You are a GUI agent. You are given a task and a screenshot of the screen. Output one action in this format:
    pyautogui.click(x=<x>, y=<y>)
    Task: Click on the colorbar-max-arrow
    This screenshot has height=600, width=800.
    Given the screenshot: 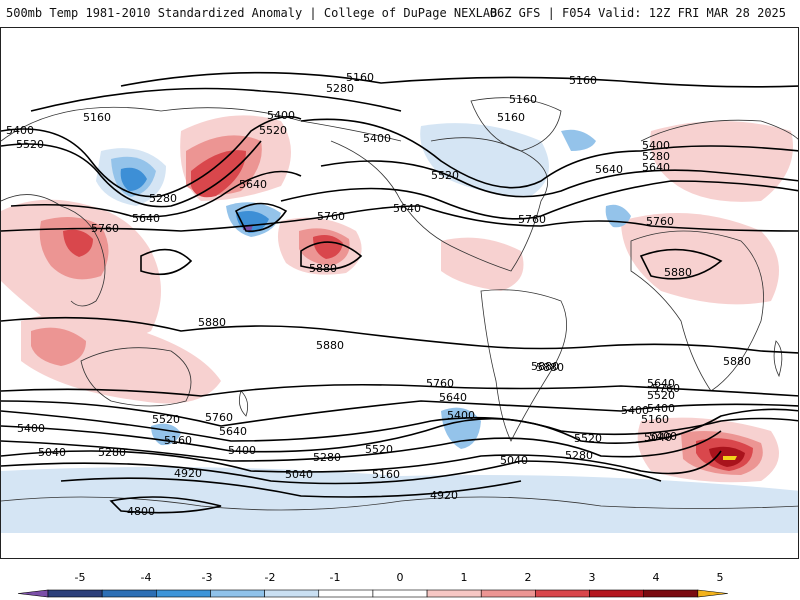 What is the action you would take?
    pyautogui.click(x=712, y=593)
    